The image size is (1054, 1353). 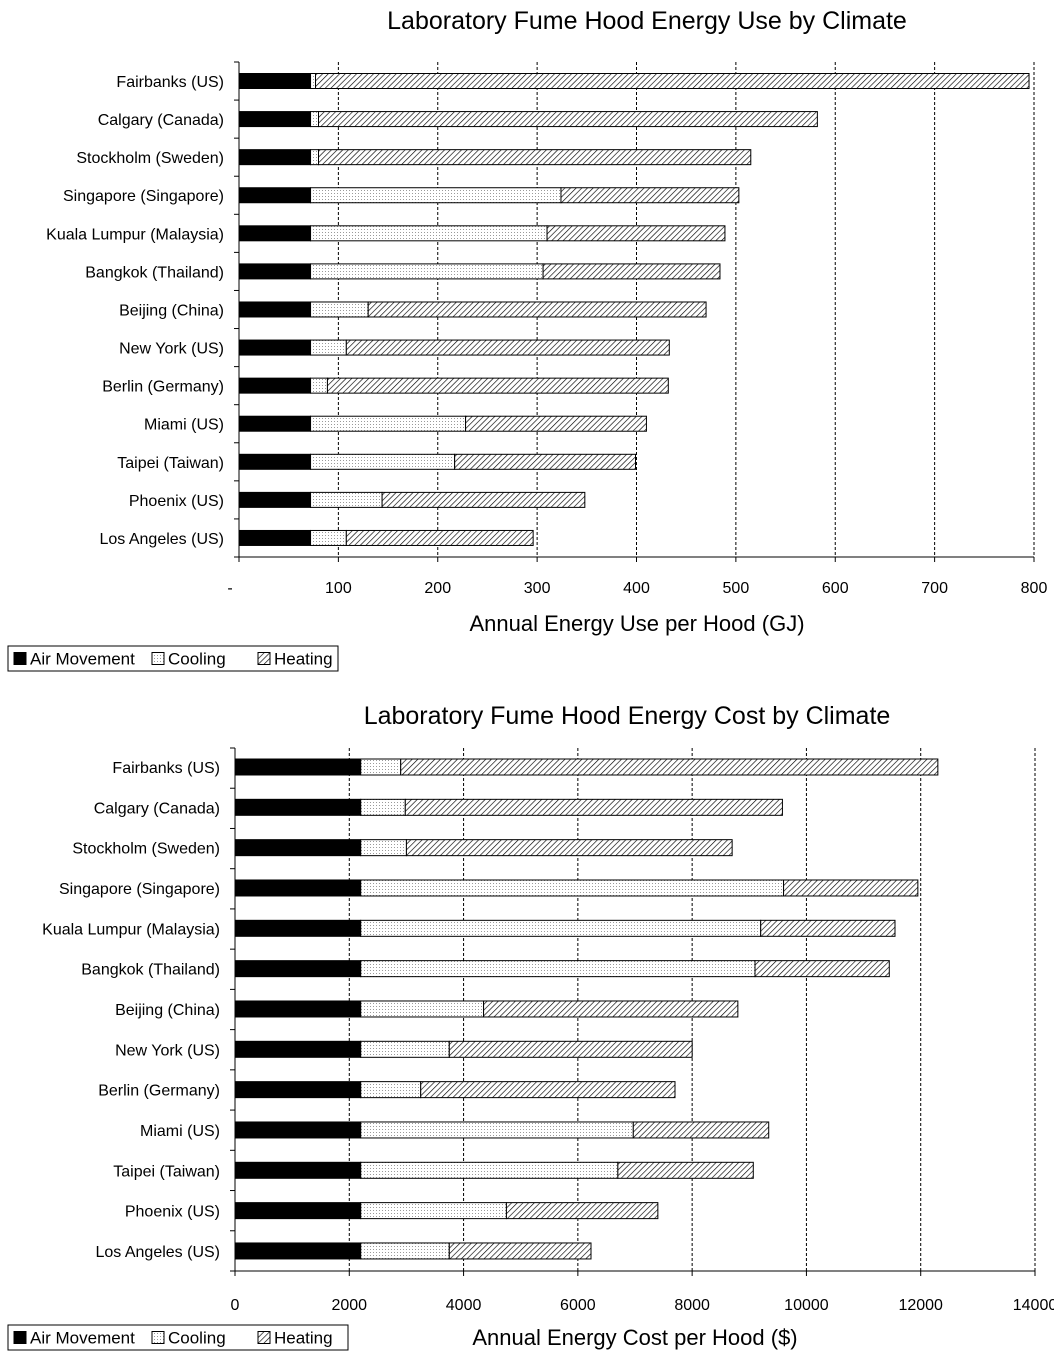 What do you see at coordinates (692, 1305) in the screenshot?
I see `x-tick-label: 8000` at bounding box center [692, 1305].